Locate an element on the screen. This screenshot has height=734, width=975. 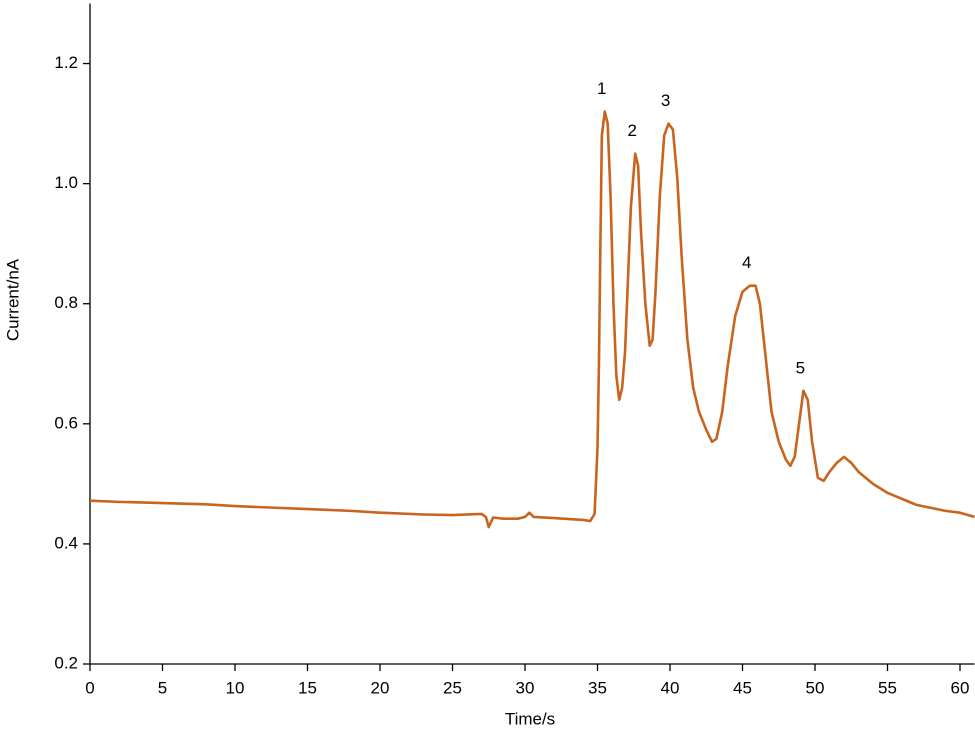
x-tick-label: 40 is located at coordinates (670, 687).